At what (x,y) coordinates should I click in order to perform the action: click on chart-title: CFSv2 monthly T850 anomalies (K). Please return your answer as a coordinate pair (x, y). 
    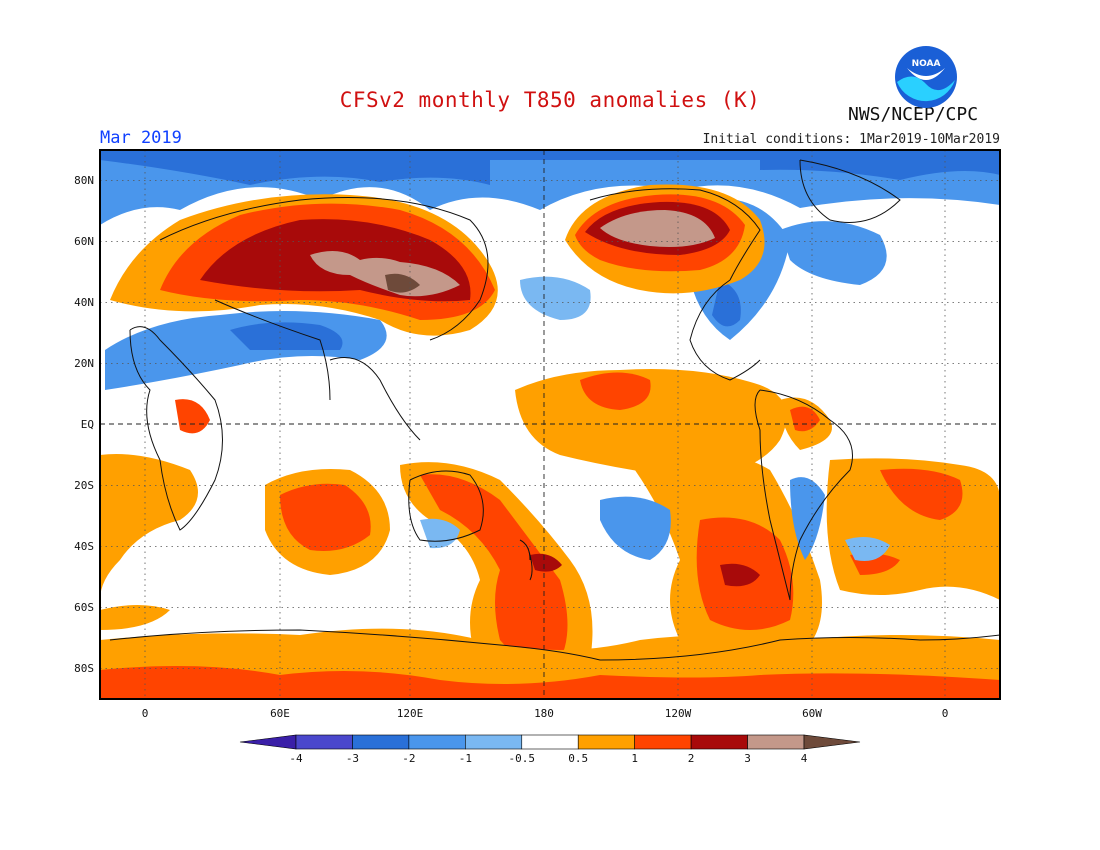
    Looking at the image, I should click on (550, 100).